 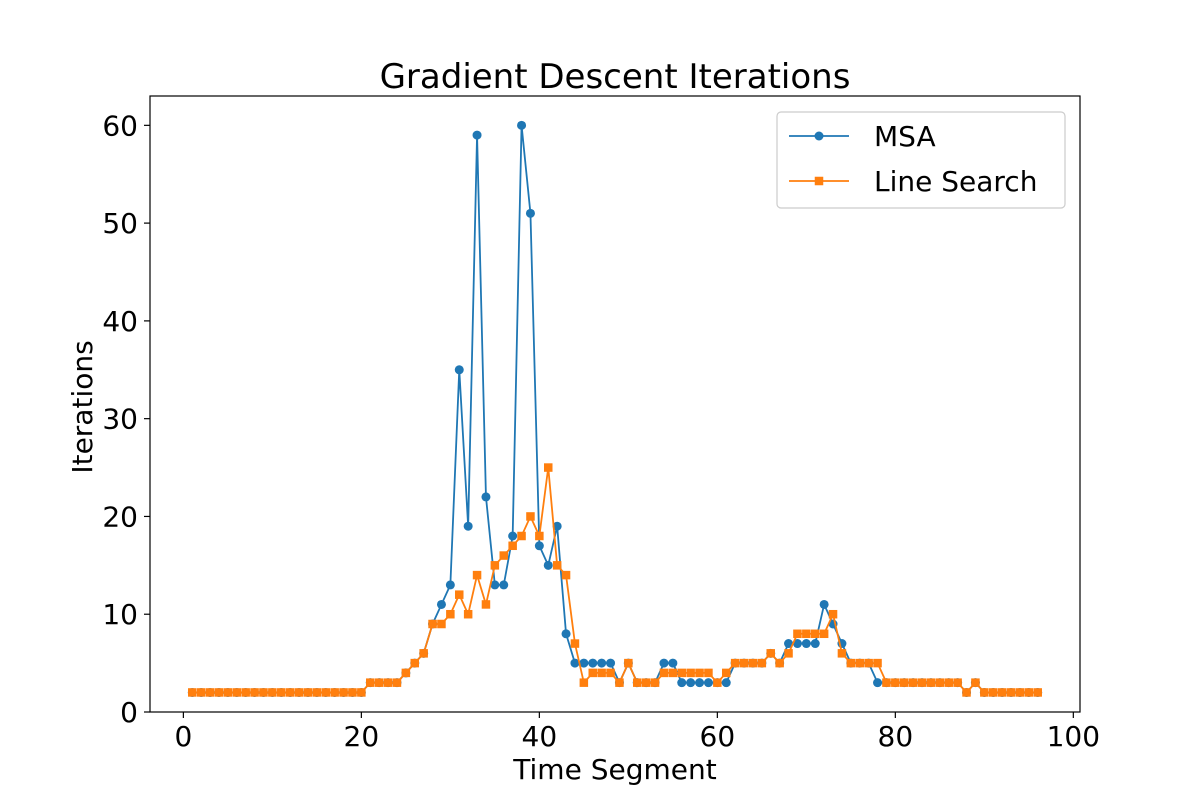 I want to click on x-axis: 0 20 40 60 80 100, so click(x=637, y=732).